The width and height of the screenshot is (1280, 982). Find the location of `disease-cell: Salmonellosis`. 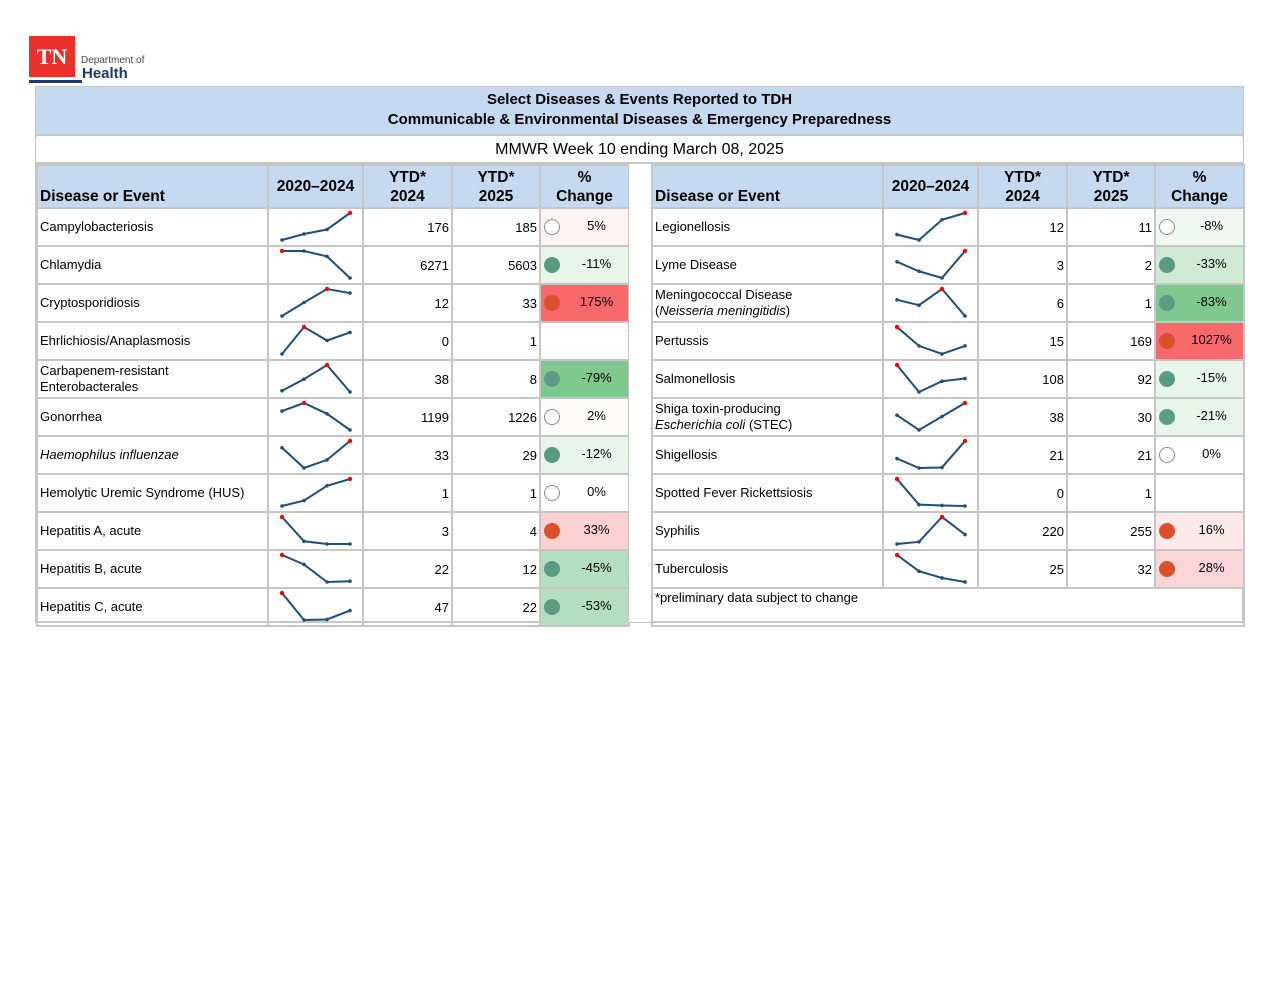

disease-cell: Salmonellosis is located at coordinates (767, 379).